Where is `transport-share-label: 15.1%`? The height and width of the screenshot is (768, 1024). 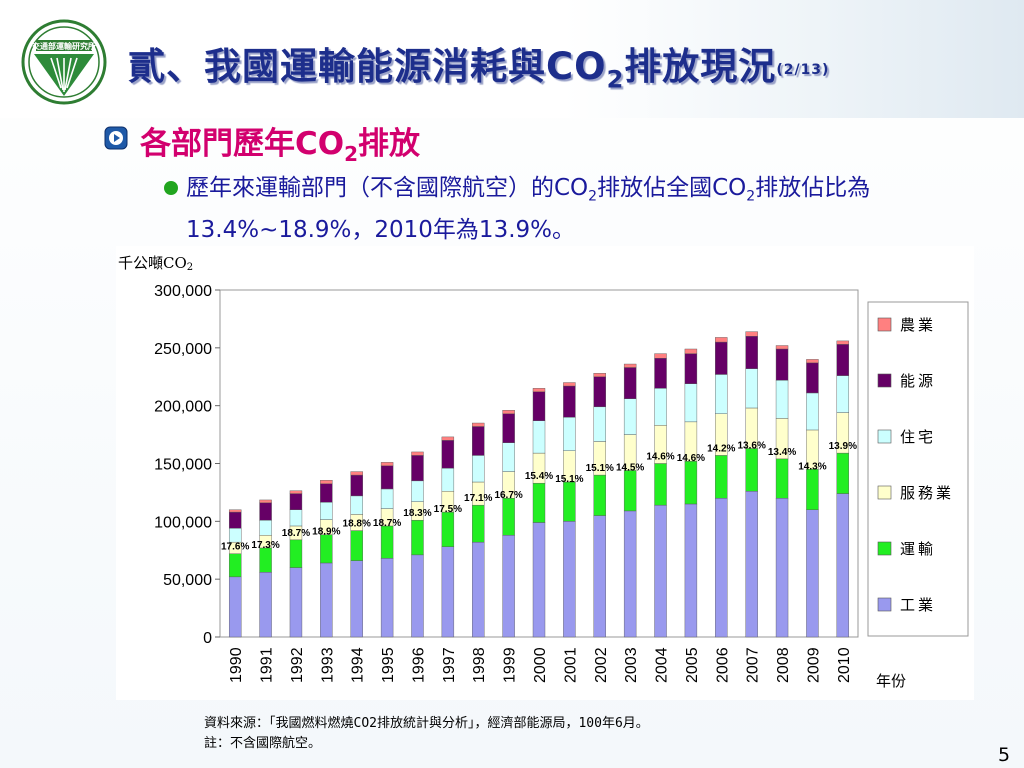 transport-share-label: 15.1% is located at coordinates (569, 479).